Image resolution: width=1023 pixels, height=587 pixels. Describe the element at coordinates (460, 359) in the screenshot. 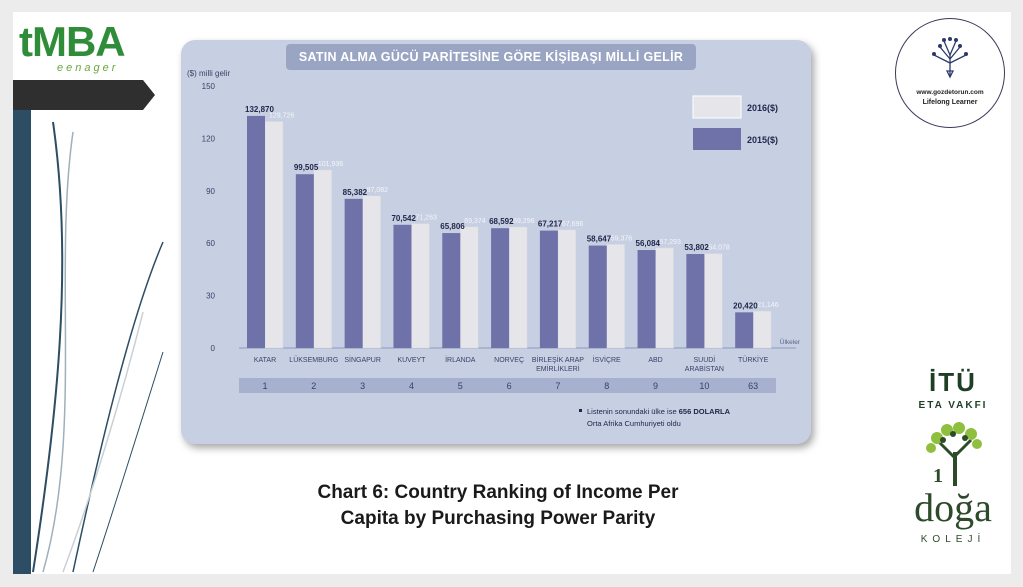

I see `category-label: İRLANDA` at that location.